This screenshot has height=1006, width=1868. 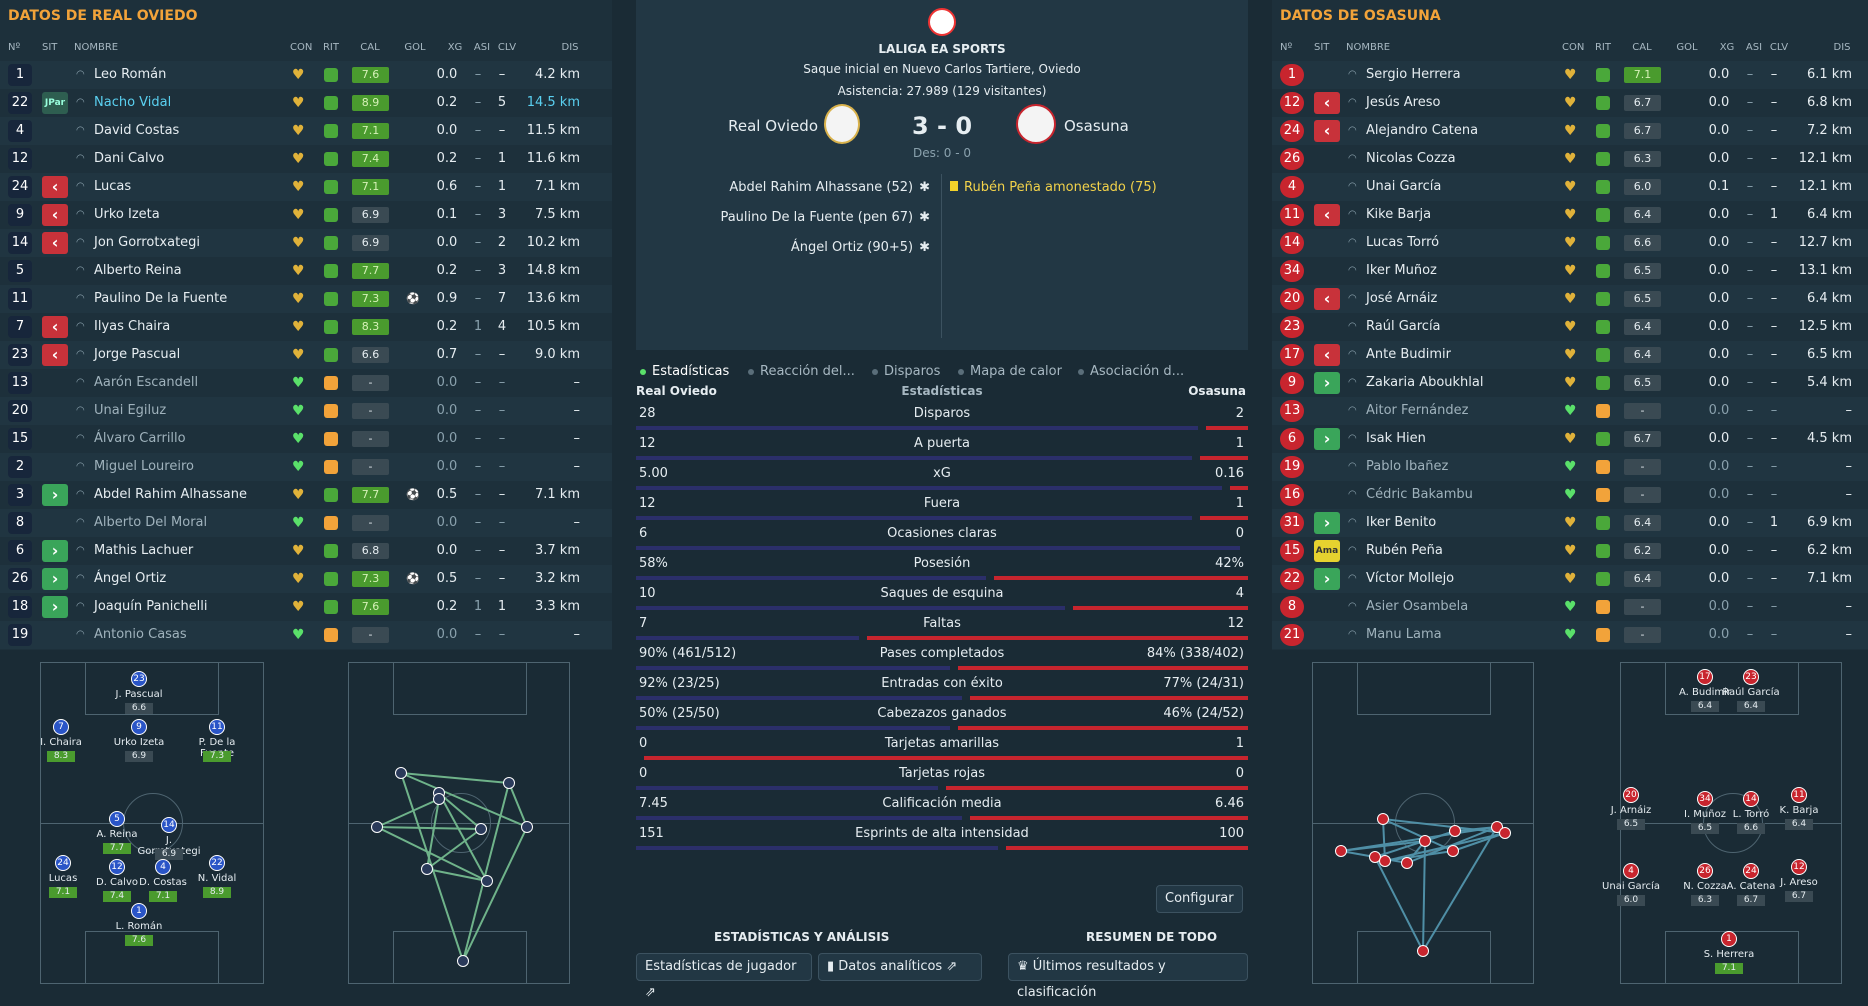 I want to click on player-name: Nacho Vidal, so click(x=133, y=102).